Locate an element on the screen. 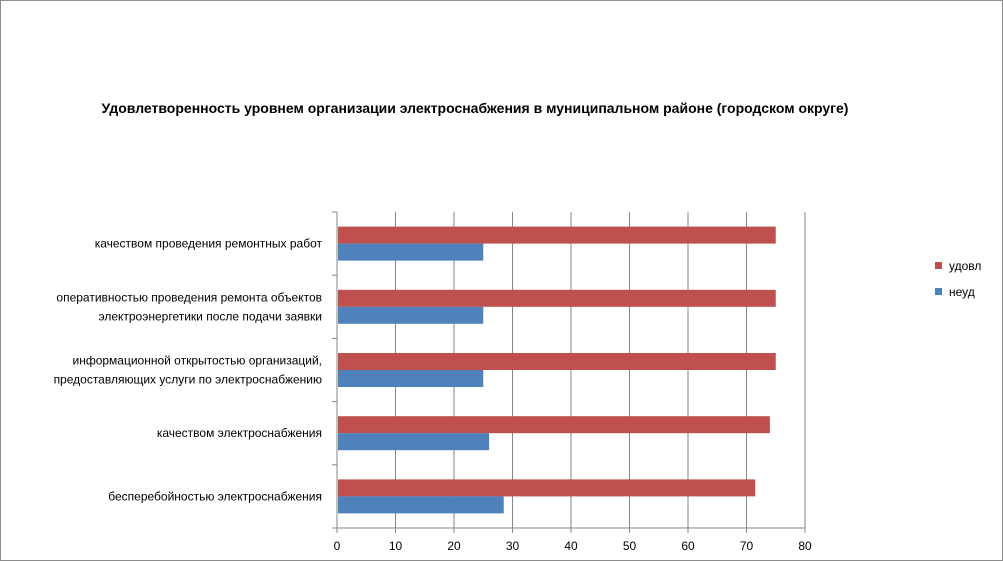 This screenshot has height=561, width=1003. x-tick-label: 30 is located at coordinates (513, 546).